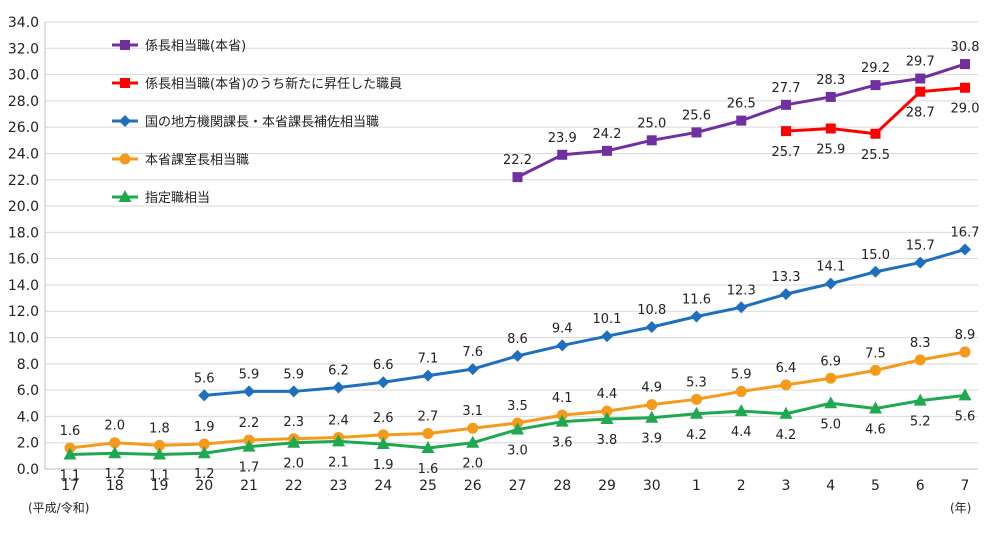 The width and height of the screenshot is (999, 538). What do you see at coordinates (875, 68) in the screenshot?
I see `data-label: 29.2` at bounding box center [875, 68].